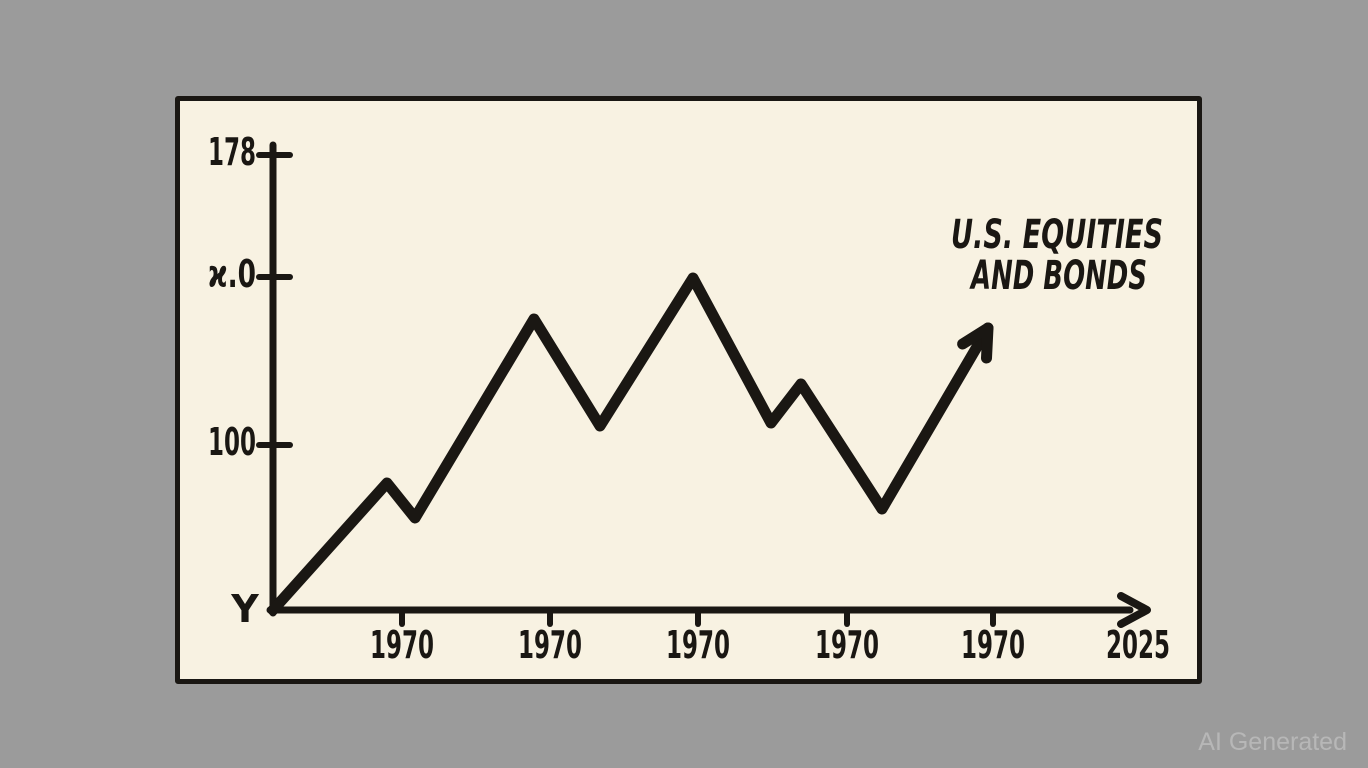  What do you see at coordinates (244, 609) in the screenshot?
I see `origin-label: Y` at bounding box center [244, 609].